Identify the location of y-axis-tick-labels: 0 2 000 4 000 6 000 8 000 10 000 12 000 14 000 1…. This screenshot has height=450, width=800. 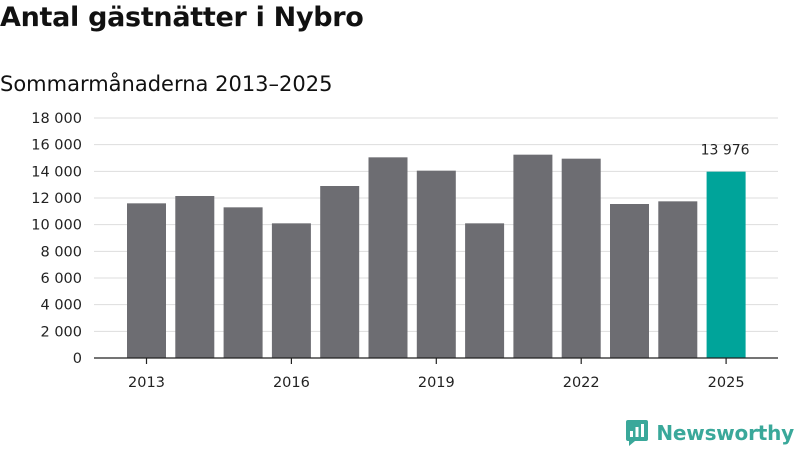
(56, 239).